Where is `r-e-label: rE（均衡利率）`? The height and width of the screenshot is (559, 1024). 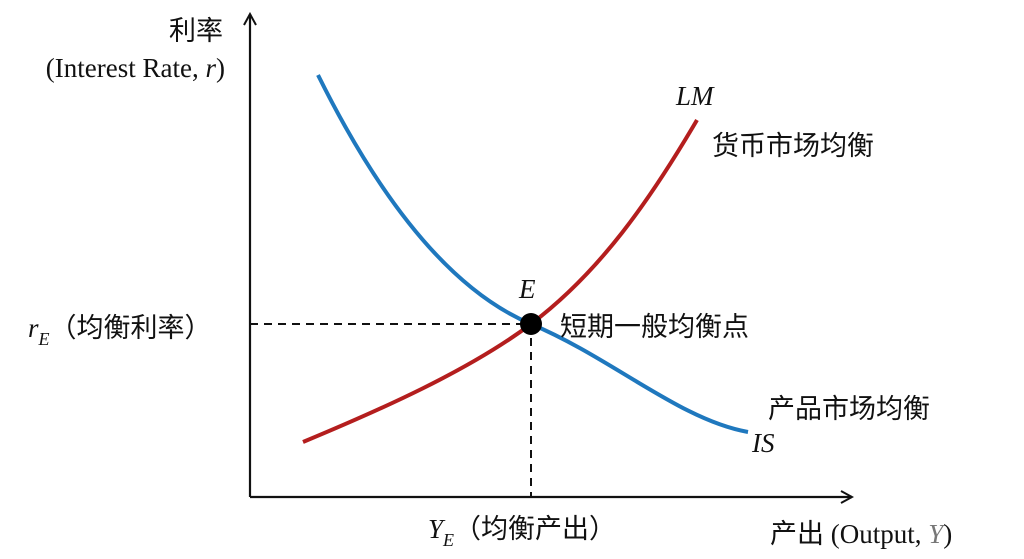
r-e-label: rE（均衡利率） is located at coordinates (120, 331).